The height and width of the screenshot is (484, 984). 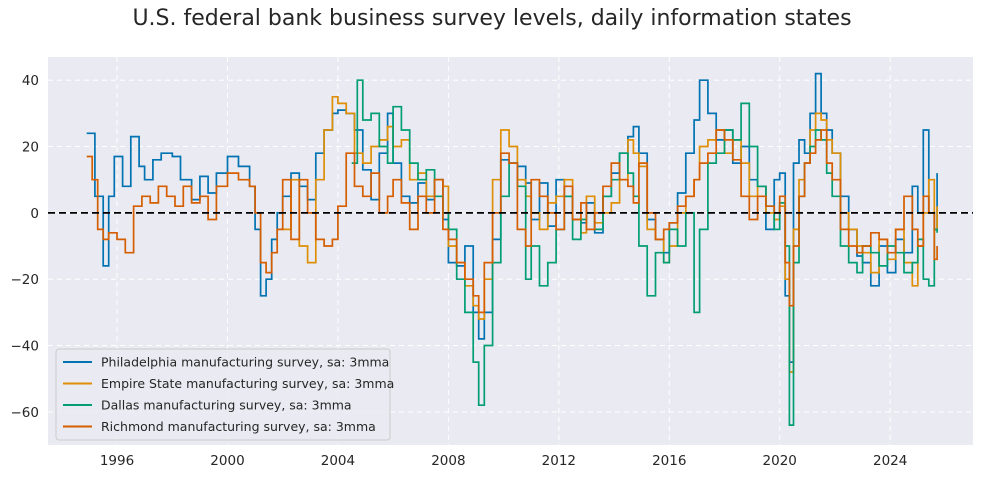 I want to click on x-tick-label: 2024, so click(x=890, y=461).